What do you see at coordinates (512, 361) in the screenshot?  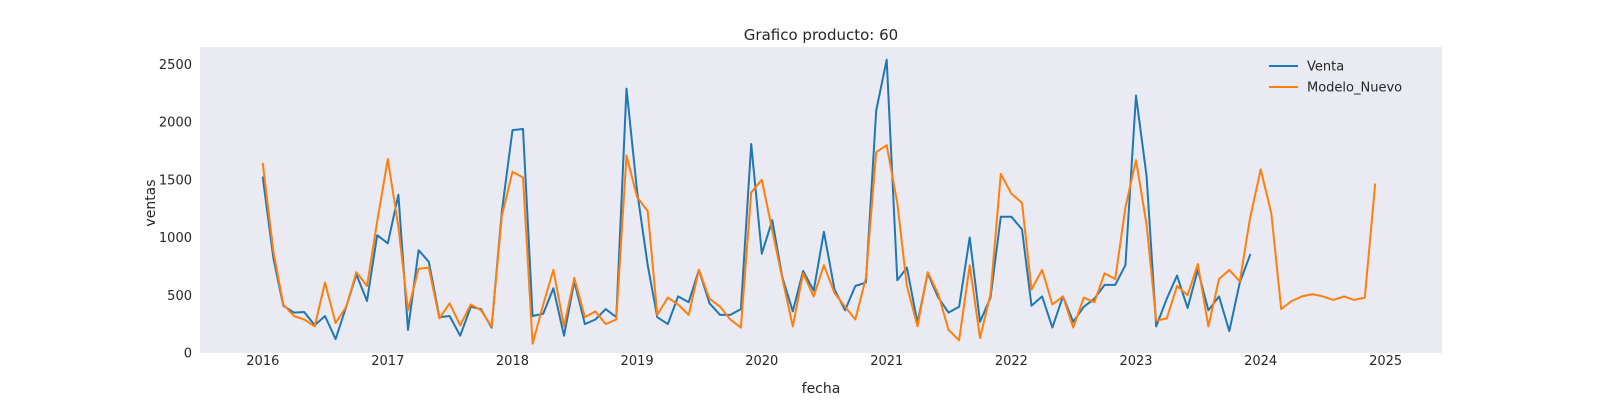 I see `x-tick-label: 2018` at bounding box center [512, 361].